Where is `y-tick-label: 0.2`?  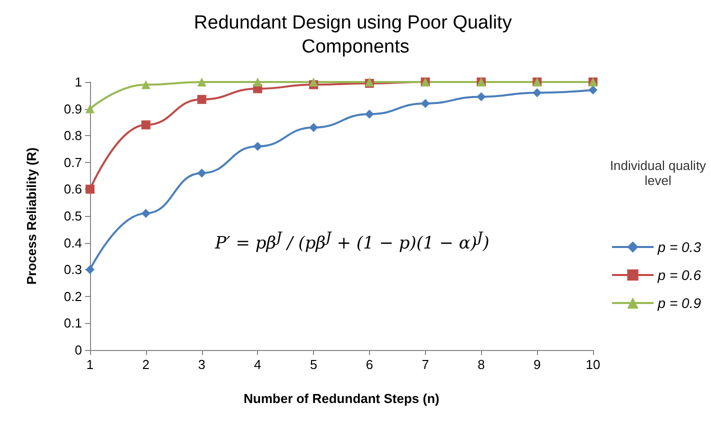 y-tick-label: 0.2 is located at coordinates (73, 296).